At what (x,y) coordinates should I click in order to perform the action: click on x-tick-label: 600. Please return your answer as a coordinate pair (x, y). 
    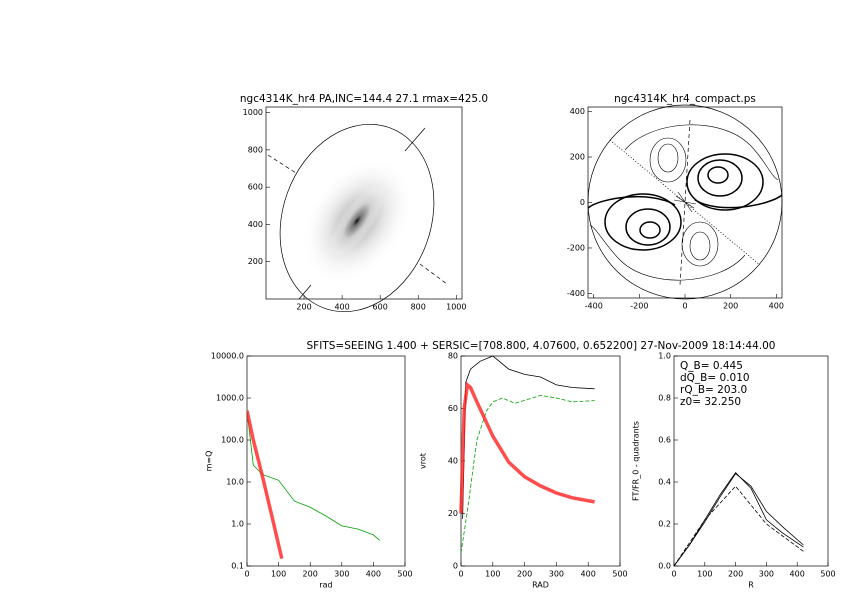
    Looking at the image, I should click on (380, 307).